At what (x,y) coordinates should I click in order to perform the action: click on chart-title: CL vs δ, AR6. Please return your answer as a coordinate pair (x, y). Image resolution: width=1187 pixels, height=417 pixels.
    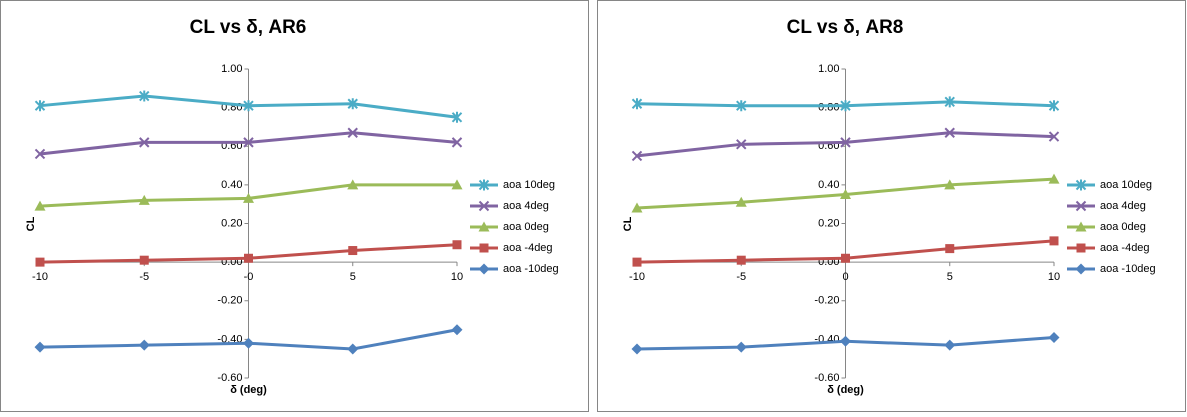
    Looking at the image, I should click on (248, 27).